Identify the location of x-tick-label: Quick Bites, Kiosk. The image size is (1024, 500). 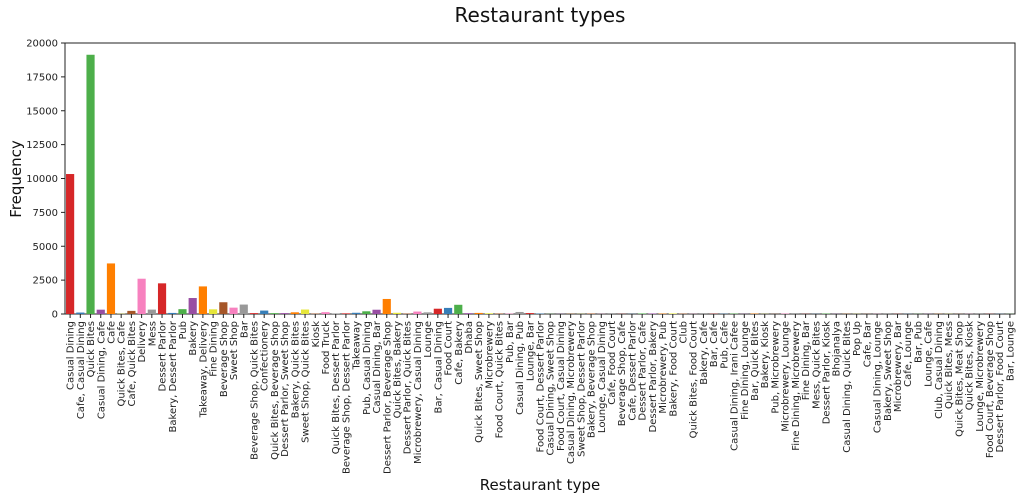
(970, 365).